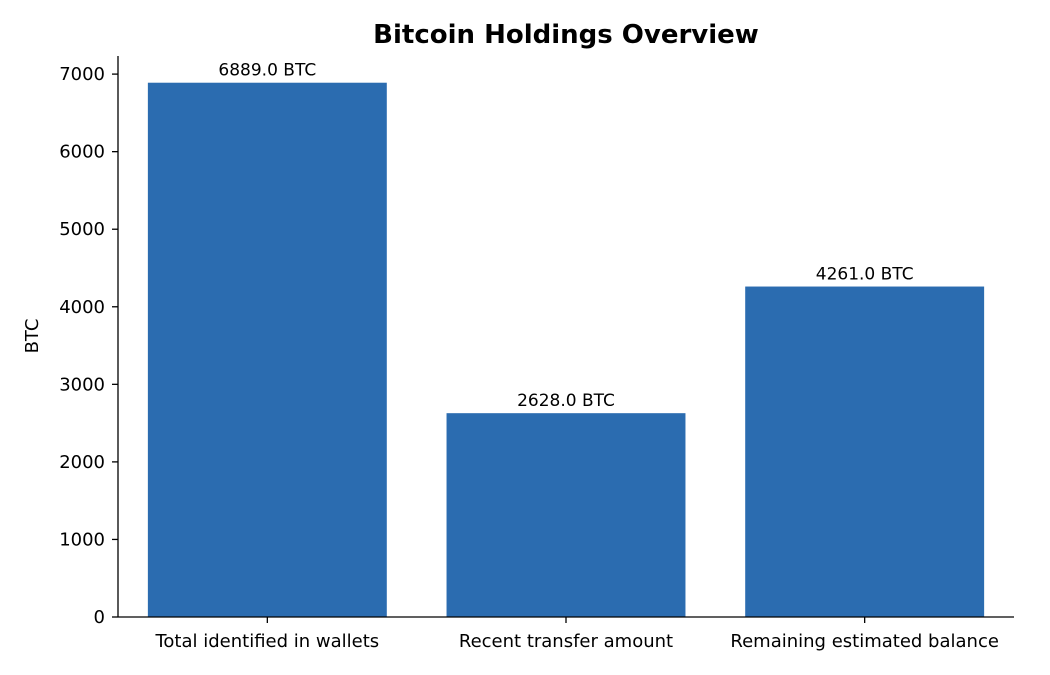 Image resolution: width=1050 pixels, height=675 pixels. Describe the element at coordinates (82, 462) in the screenshot. I see `y-tick-label: 2000` at that location.